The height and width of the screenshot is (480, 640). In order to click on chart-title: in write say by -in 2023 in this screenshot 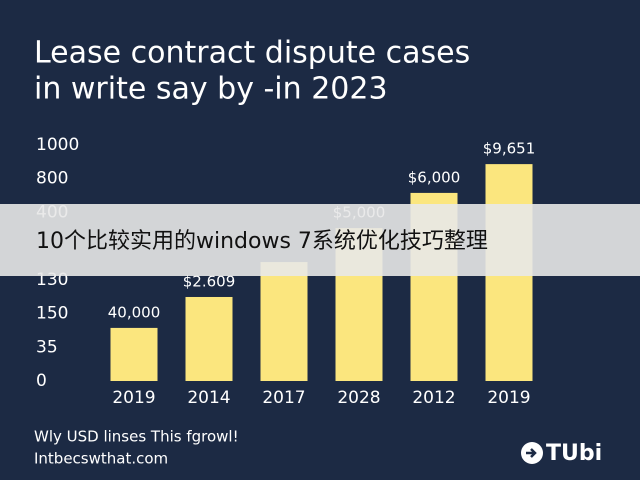, I will do `click(211, 89)`.